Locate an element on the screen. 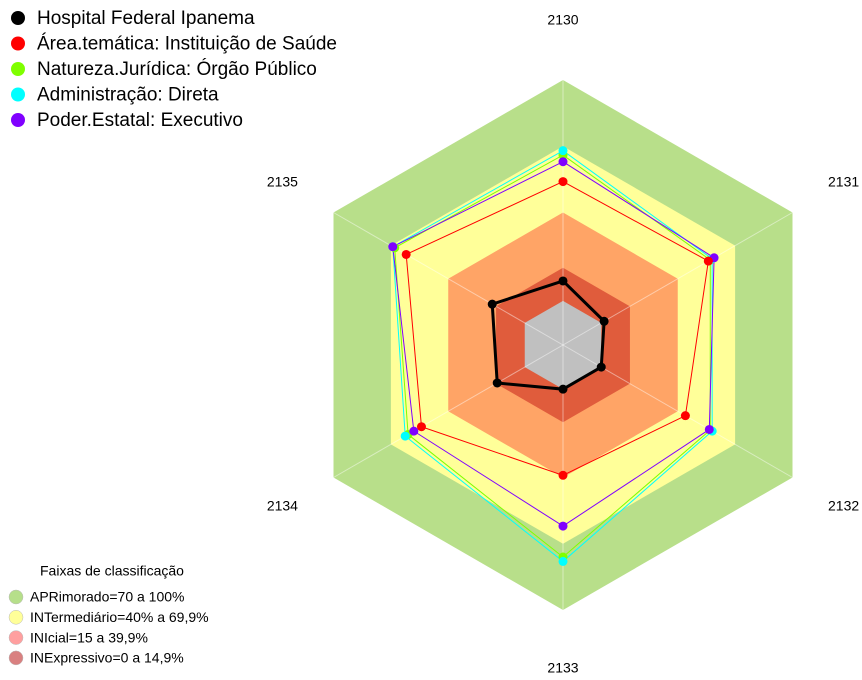  bands-title: Faixas de classificação is located at coordinates (112, 571).